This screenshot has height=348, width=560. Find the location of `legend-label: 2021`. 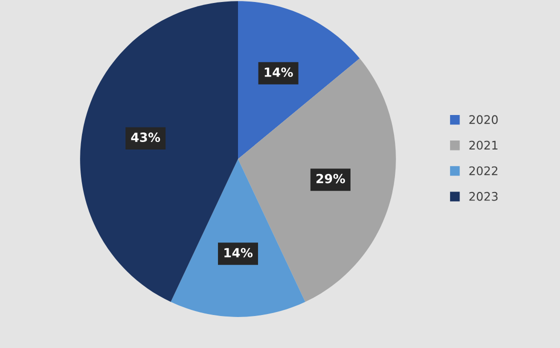

legend-label: 2021 is located at coordinates (483, 145).